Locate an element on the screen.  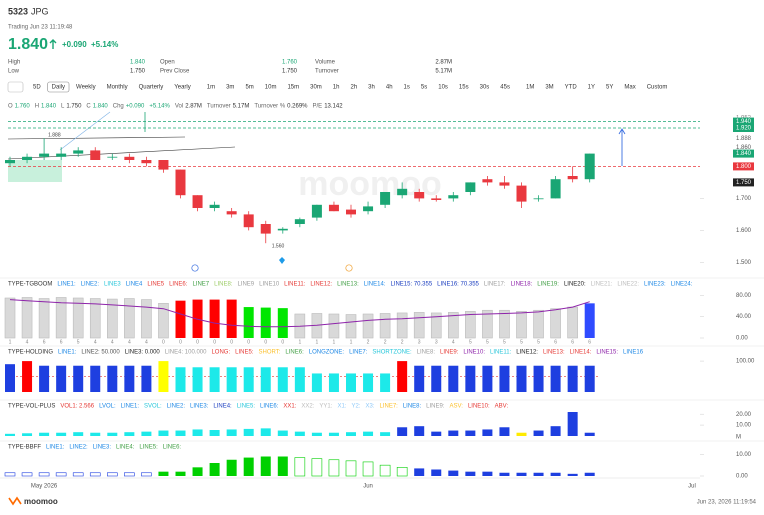
period-tab: 1m is located at coordinates (211, 88).